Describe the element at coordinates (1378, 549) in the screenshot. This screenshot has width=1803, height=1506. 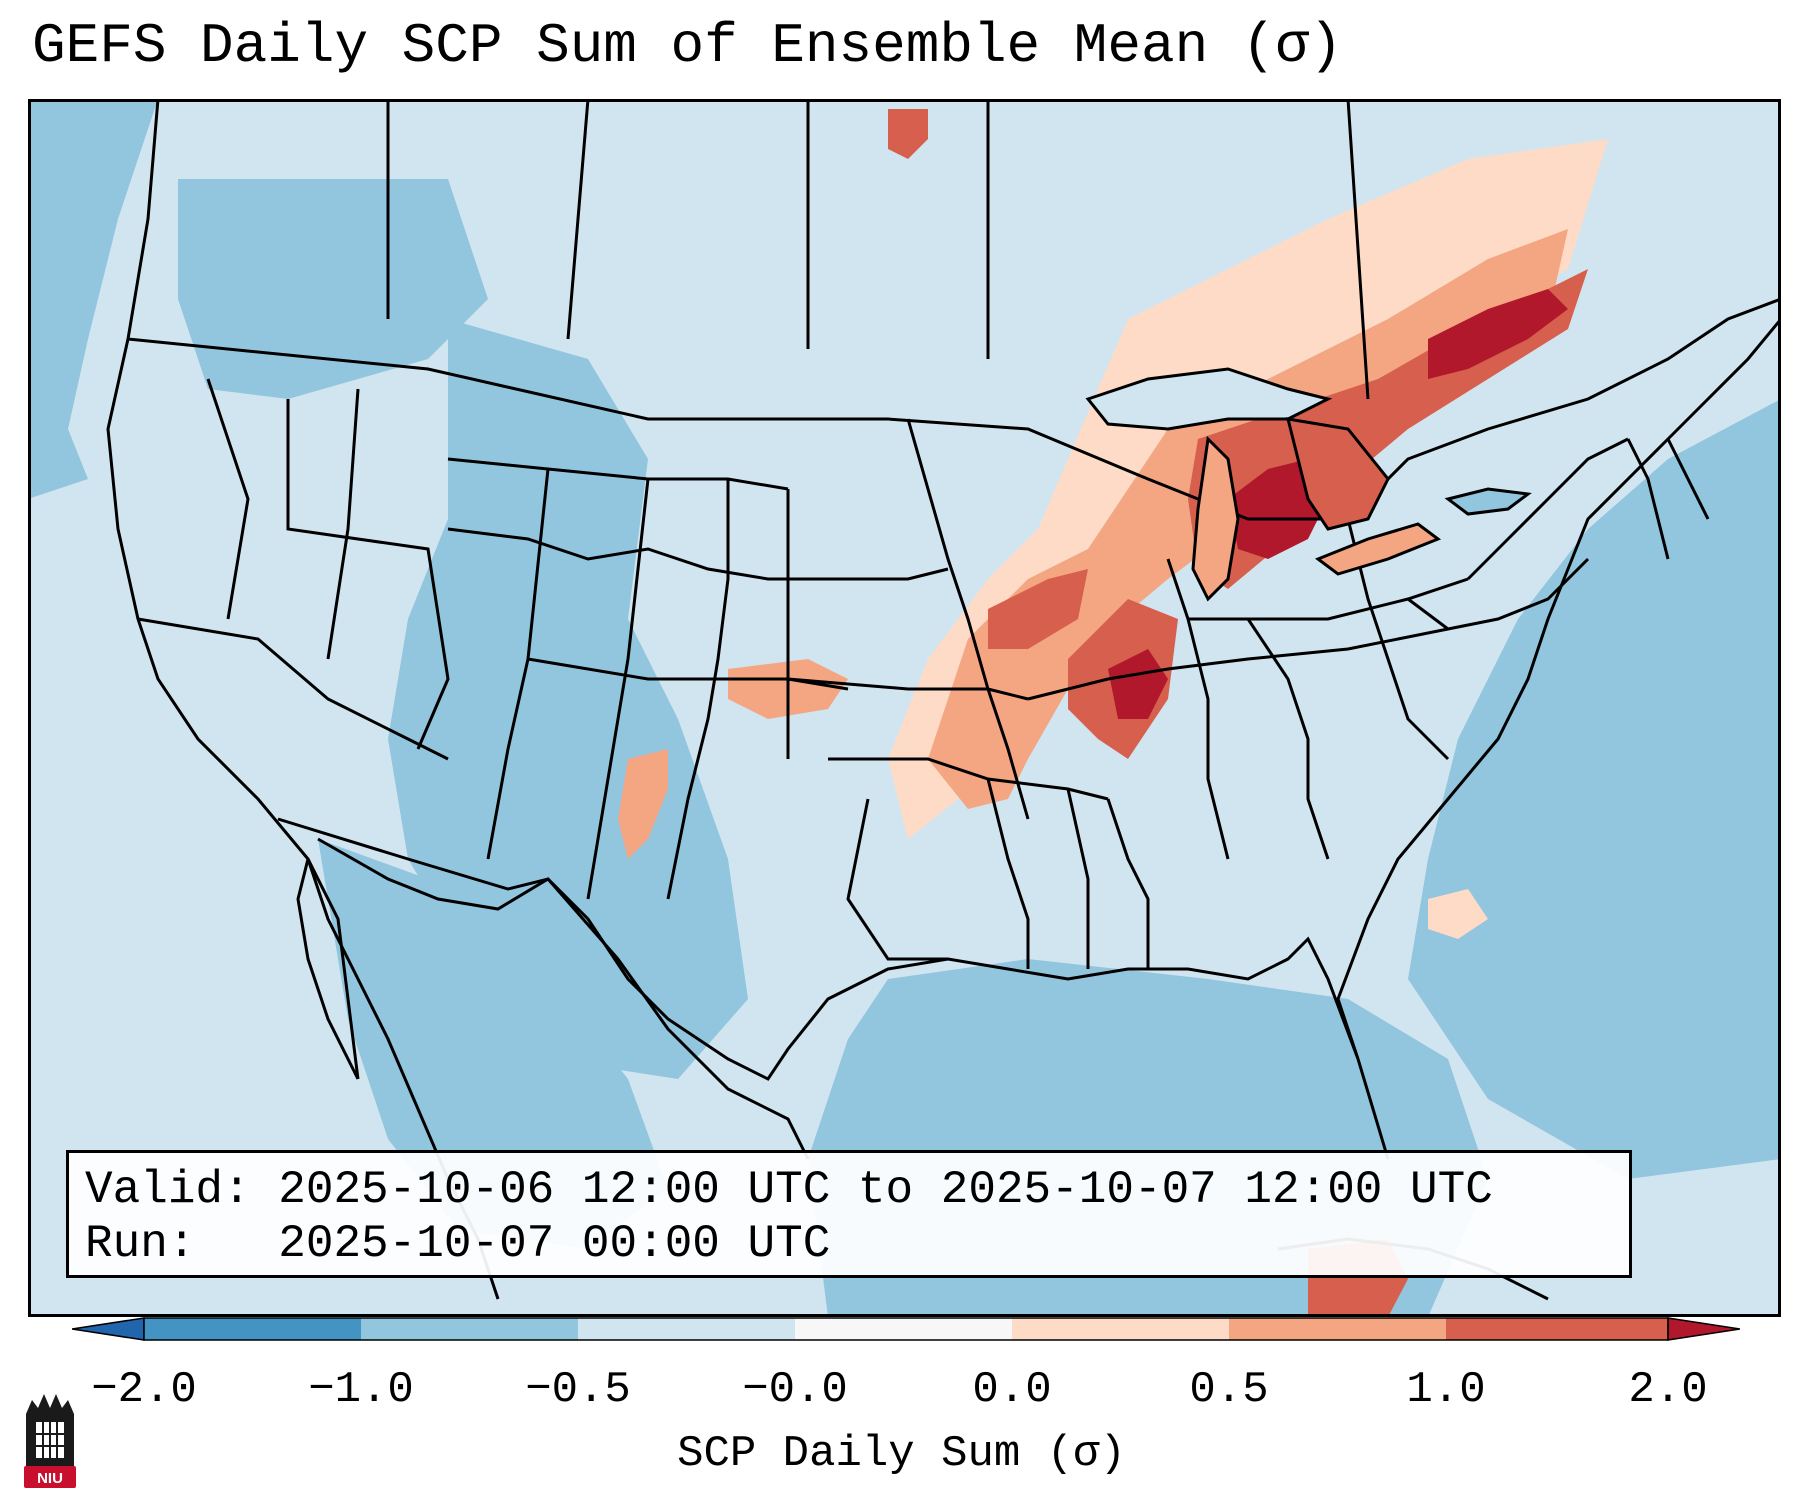
I see `lake-erie` at that location.